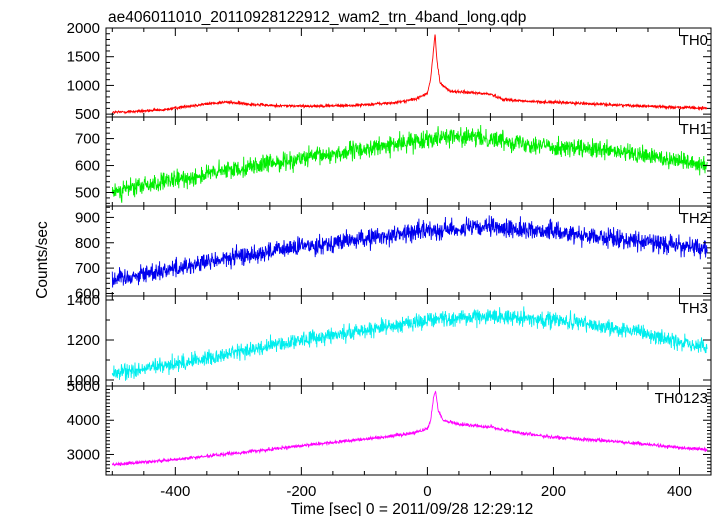 This screenshot has height=516, width=717. Describe the element at coordinates (412, 508) in the screenshot. I see `x-axis-label: Time [sec] 0 = 2011/09/28 12:29:12` at that location.